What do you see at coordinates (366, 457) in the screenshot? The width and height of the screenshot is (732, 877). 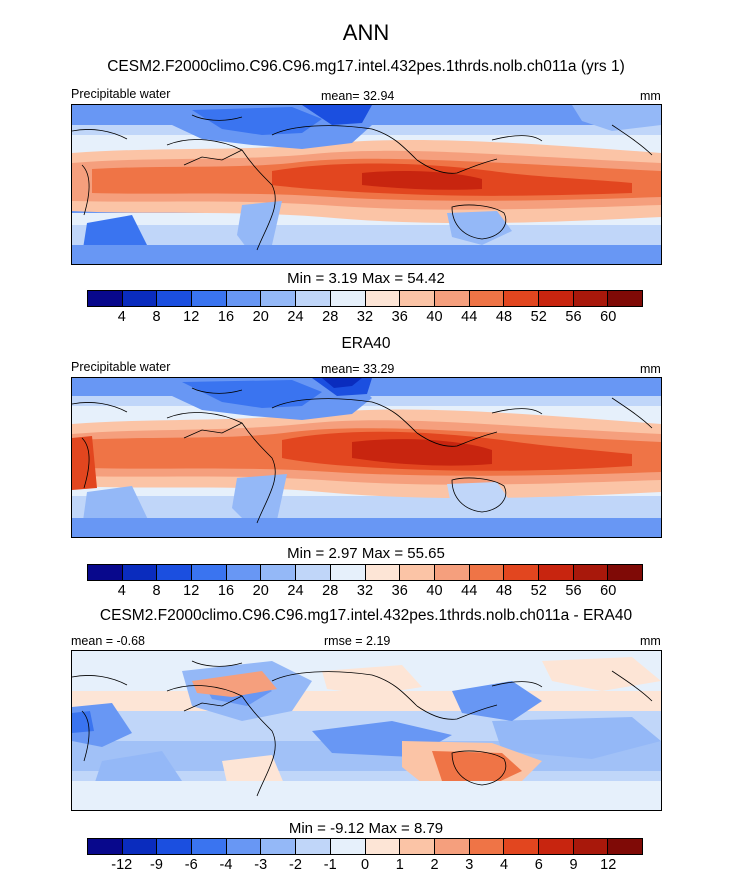 I see `panel-2-map` at bounding box center [366, 457].